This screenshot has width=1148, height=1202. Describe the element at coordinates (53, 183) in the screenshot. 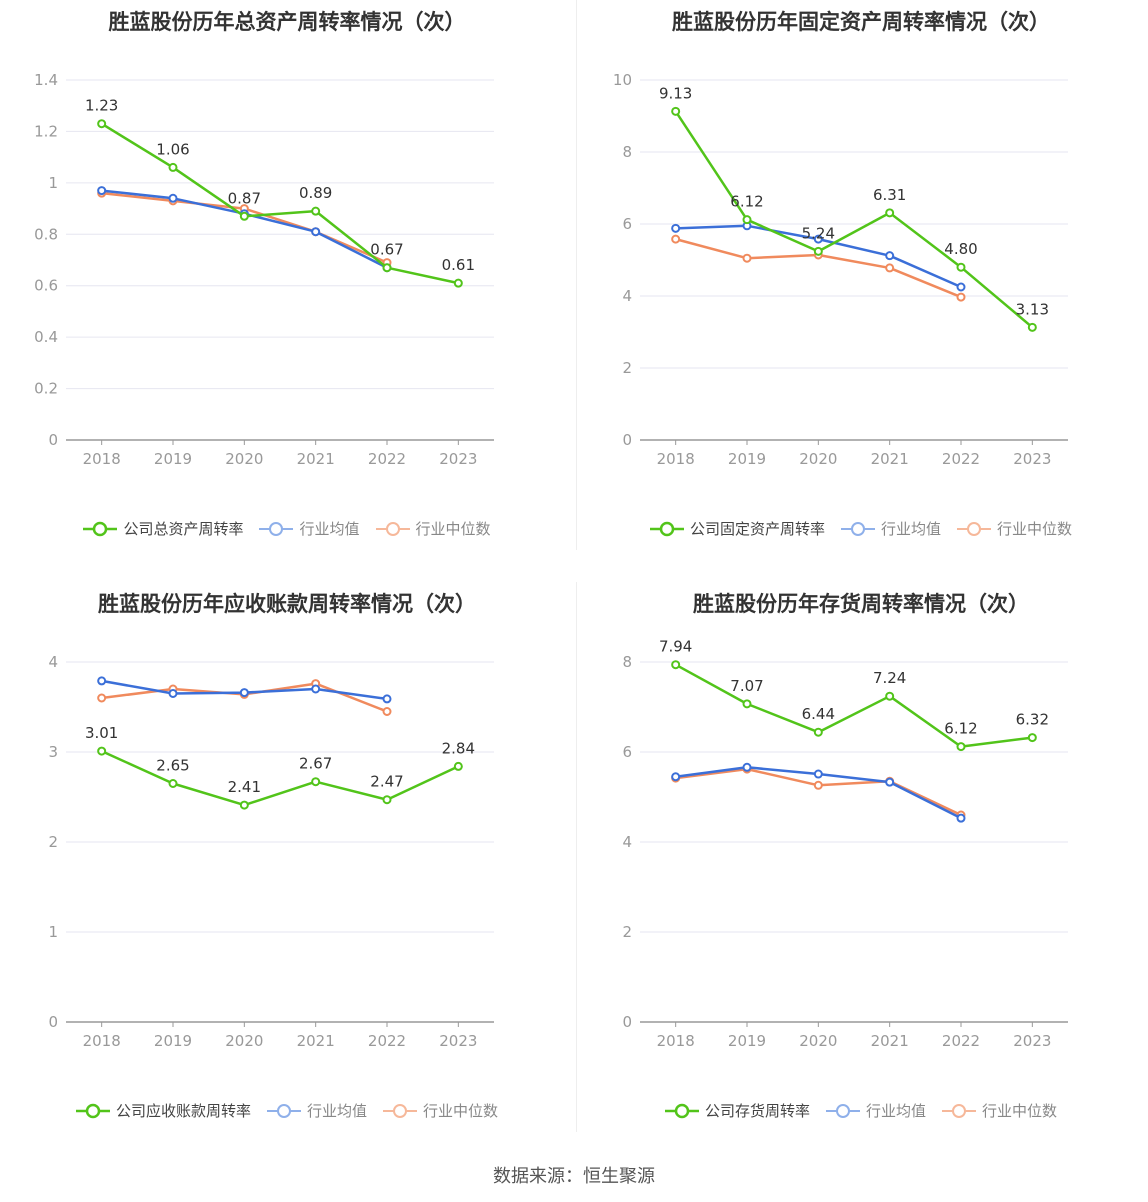

I see `y-tick-label: 1` at that location.